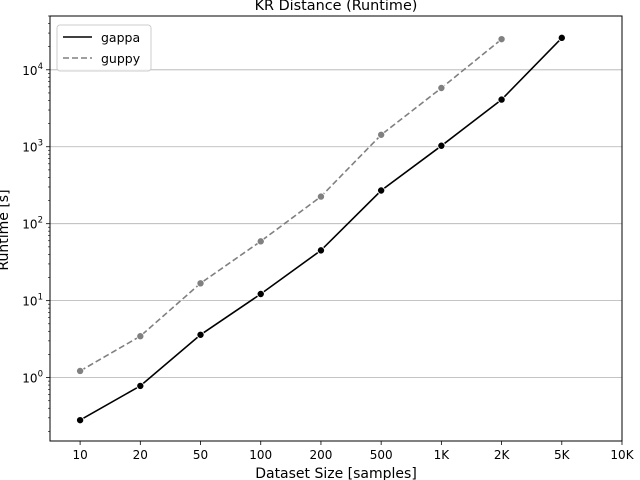 The height and width of the screenshot is (480, 640). What do you see at coordinates (121, 58) in the screenshot?
I see `legend-label-guppy: guppy` at bounding box center [121, 58].